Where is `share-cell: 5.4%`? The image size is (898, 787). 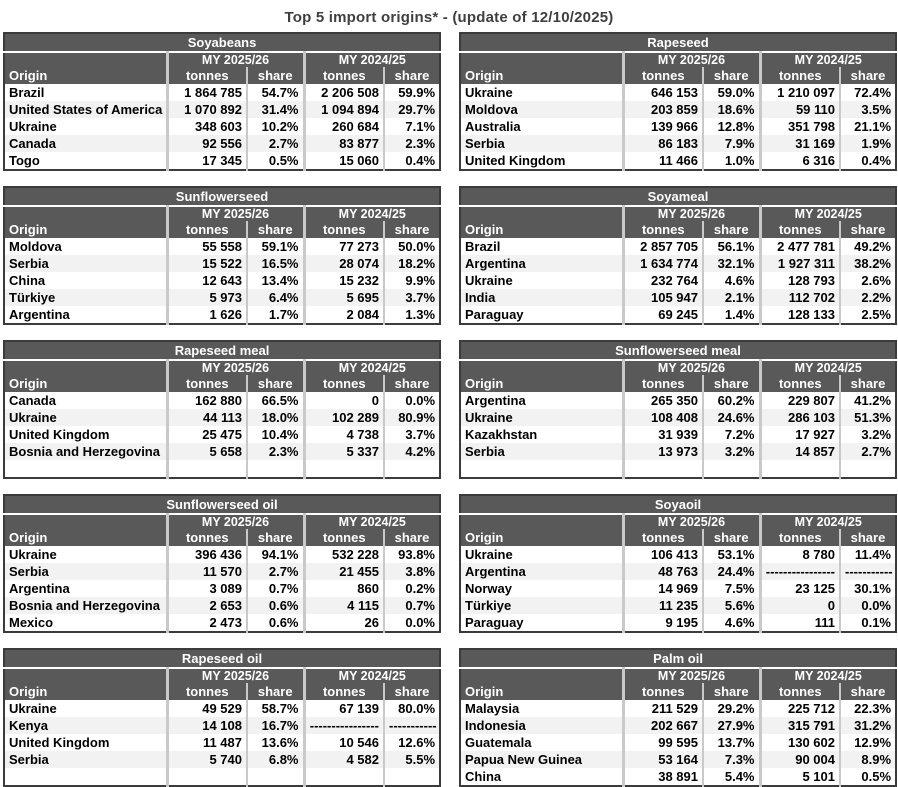 share-cell: 5.4% is located at coordinates (731, 777).